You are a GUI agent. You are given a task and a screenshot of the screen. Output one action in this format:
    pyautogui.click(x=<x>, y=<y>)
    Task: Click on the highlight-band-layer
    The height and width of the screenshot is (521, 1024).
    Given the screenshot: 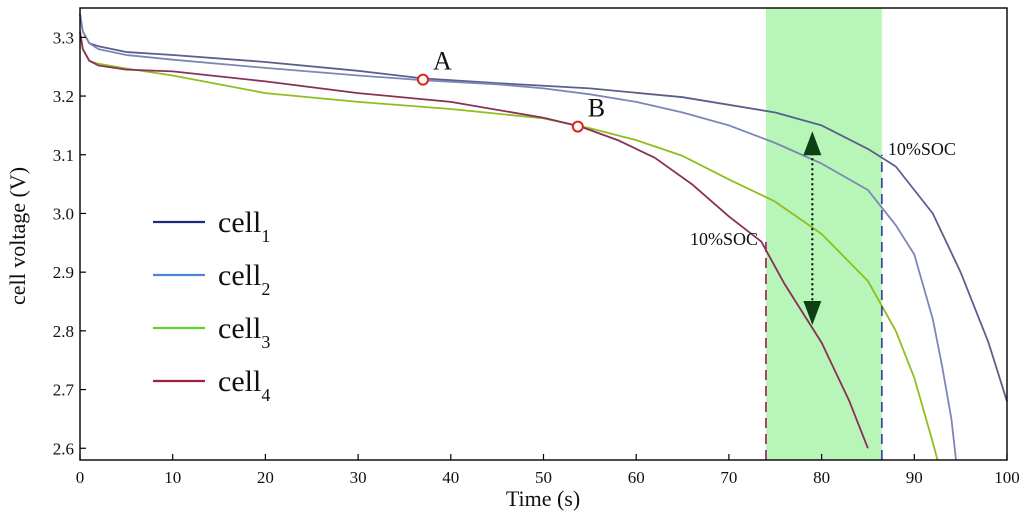 What is the action you would take?
    pyautogui.click(x=823, y=234)
    